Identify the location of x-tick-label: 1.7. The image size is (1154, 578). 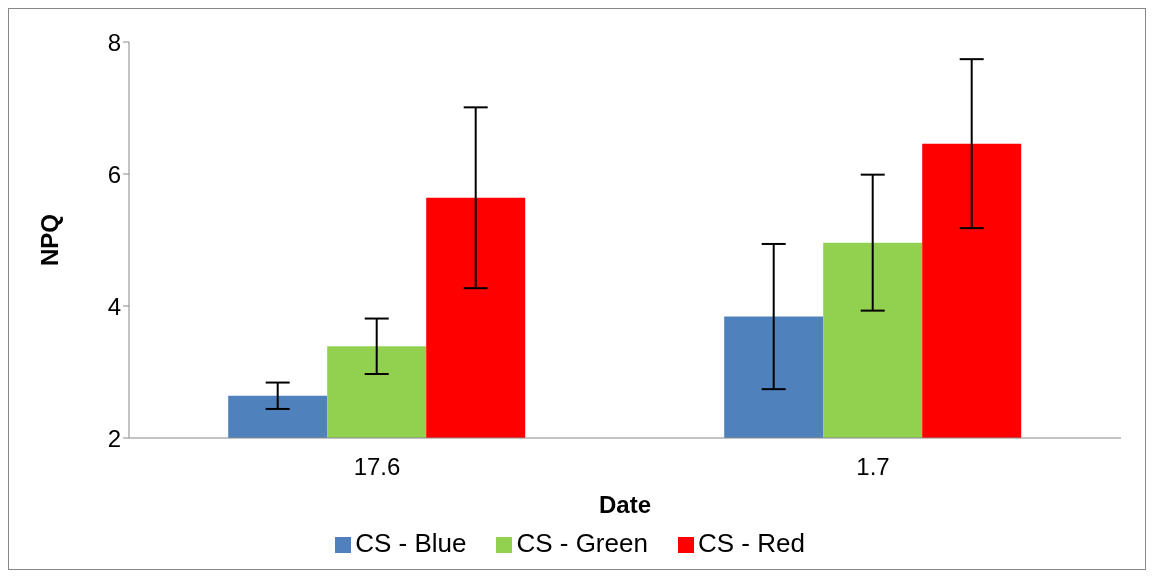
(873, 467).